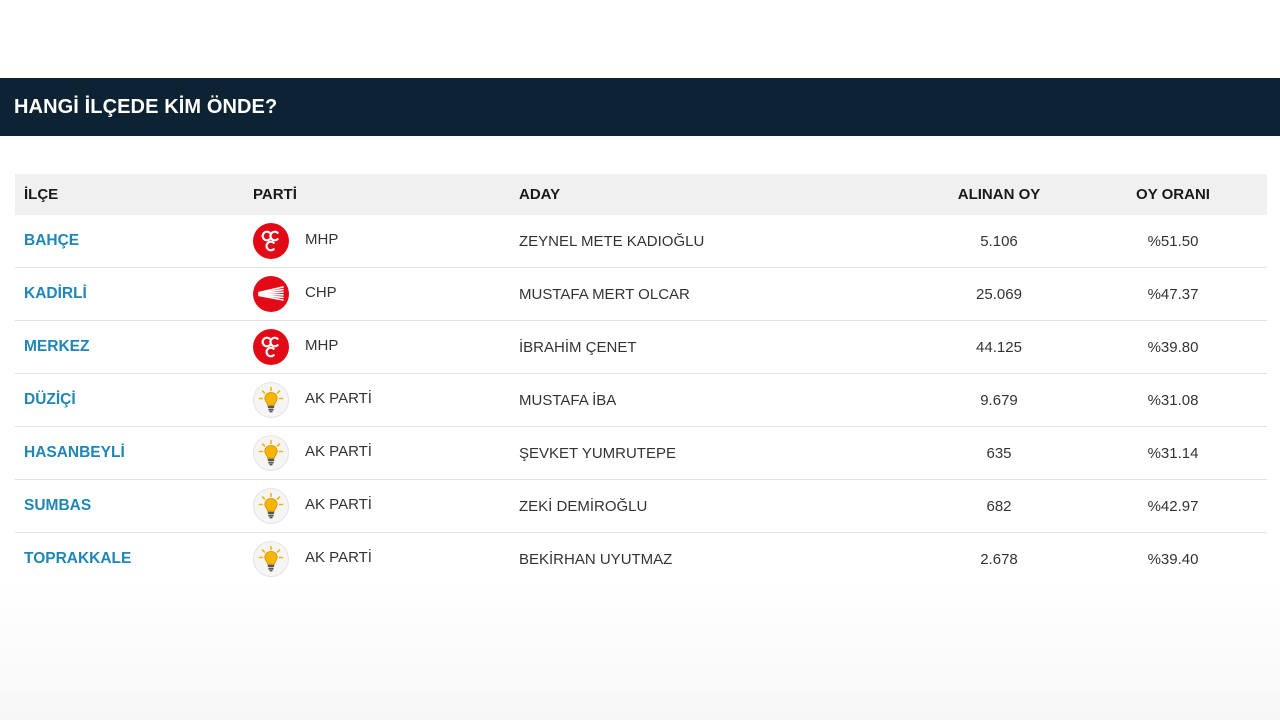 The image size is (1280, 720). I want to click on vote-count: 5.106, so click(999, 241).